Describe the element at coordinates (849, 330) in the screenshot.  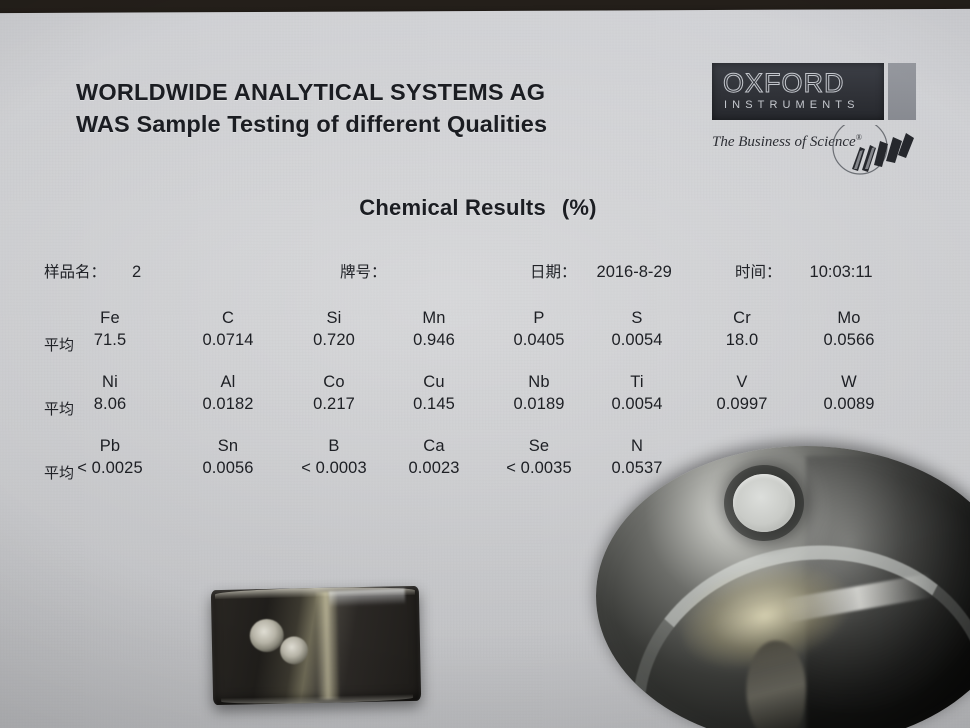
I see `result-cell: Mo 0.0566` at that location.